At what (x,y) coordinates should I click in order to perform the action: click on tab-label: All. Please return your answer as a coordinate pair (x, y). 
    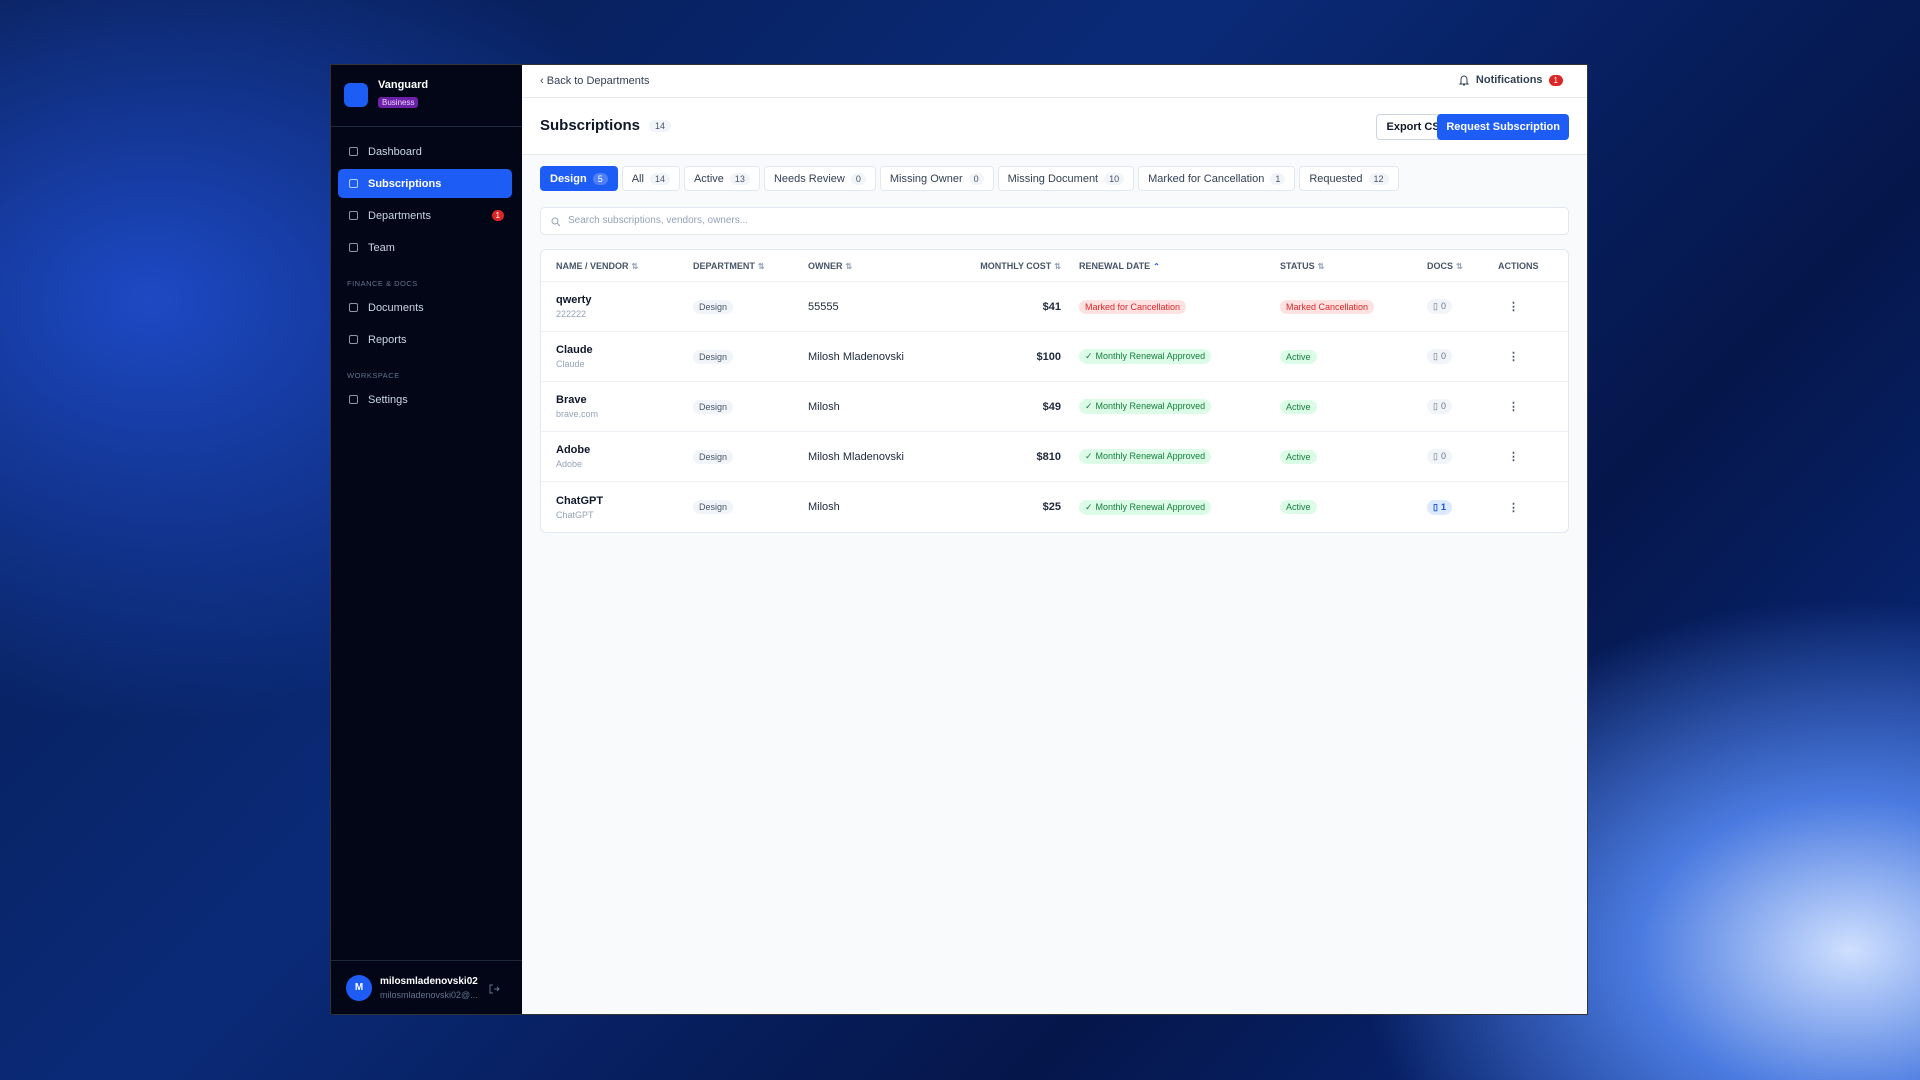
    Looking at the image, I should click on (637, 178).